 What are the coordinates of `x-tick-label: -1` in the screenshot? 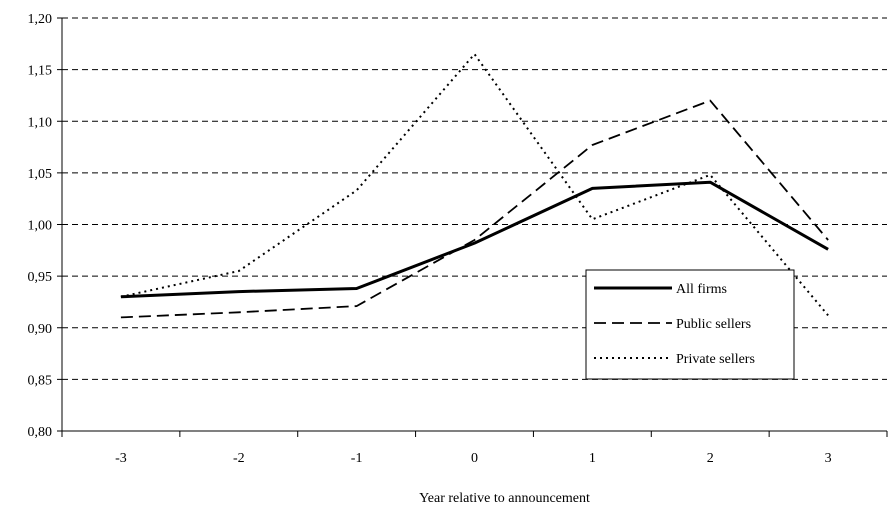 It's located at (357, 458).